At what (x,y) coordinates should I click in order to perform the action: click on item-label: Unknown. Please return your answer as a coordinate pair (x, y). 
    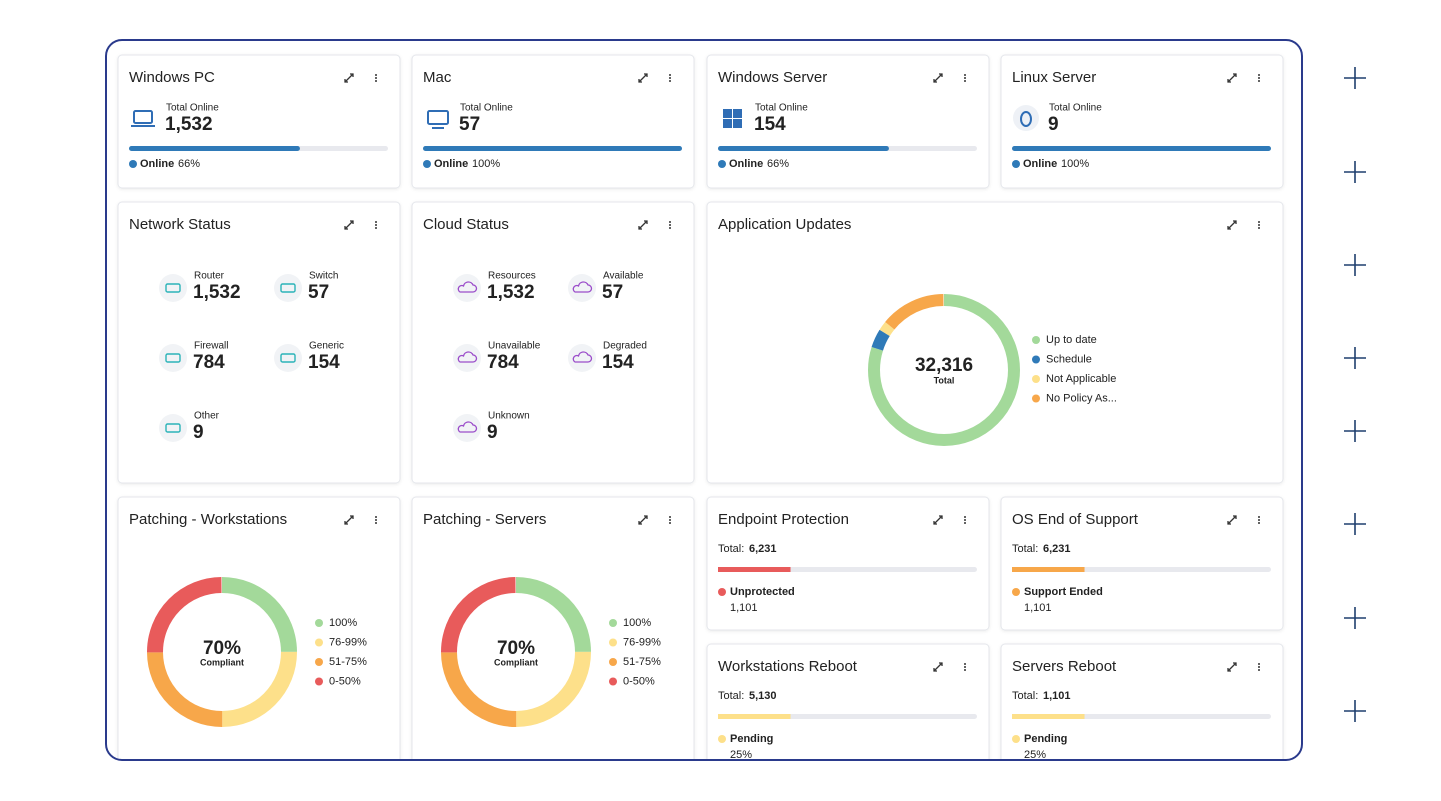
    Looking at the image, I should click on (509, 416).